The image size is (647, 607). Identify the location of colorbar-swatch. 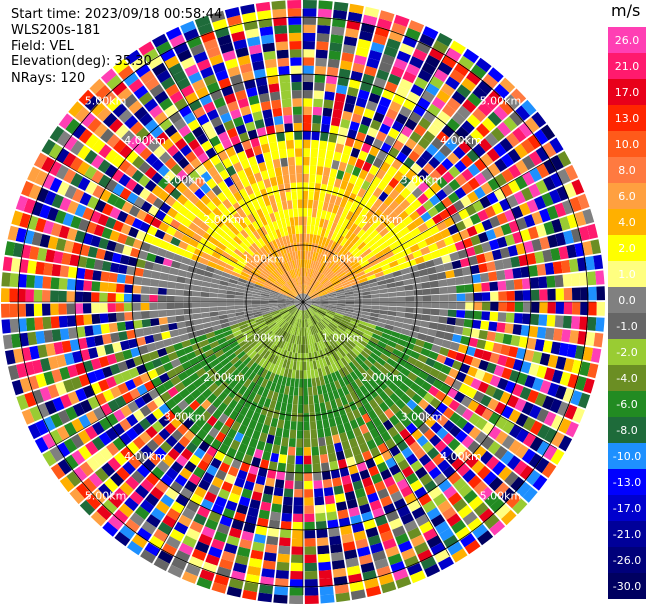
(627, 482).